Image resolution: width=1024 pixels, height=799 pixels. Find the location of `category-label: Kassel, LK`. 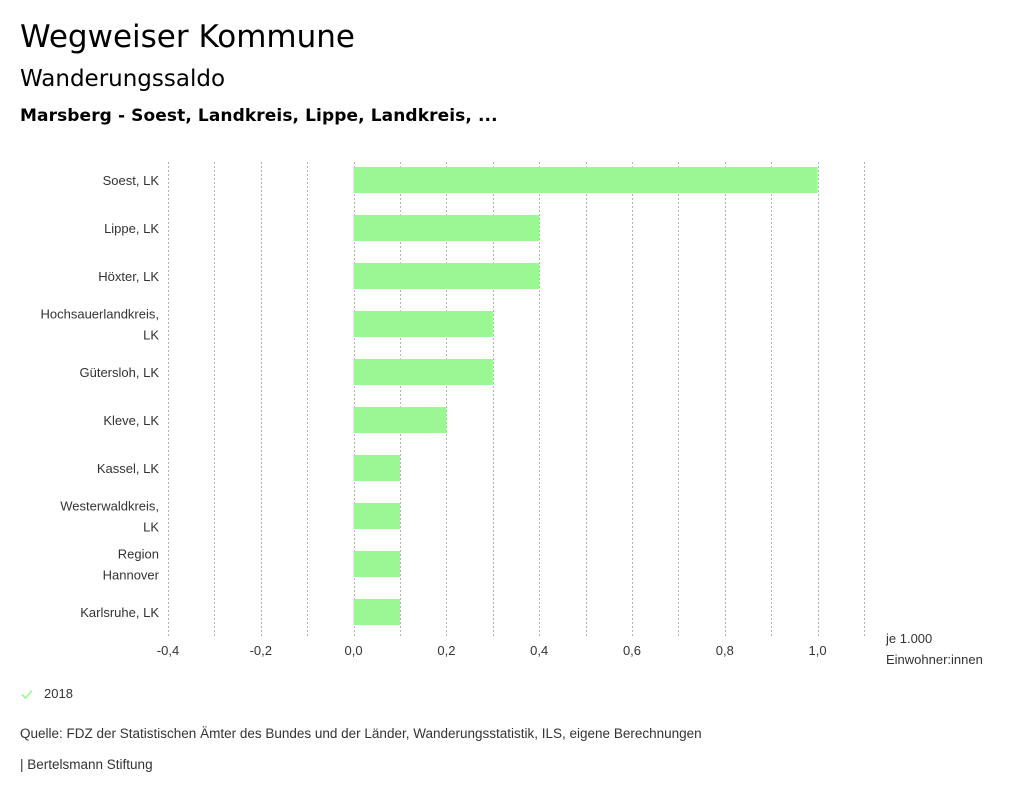

category-label: Kassel, LK is located at coordinates (128, 468).